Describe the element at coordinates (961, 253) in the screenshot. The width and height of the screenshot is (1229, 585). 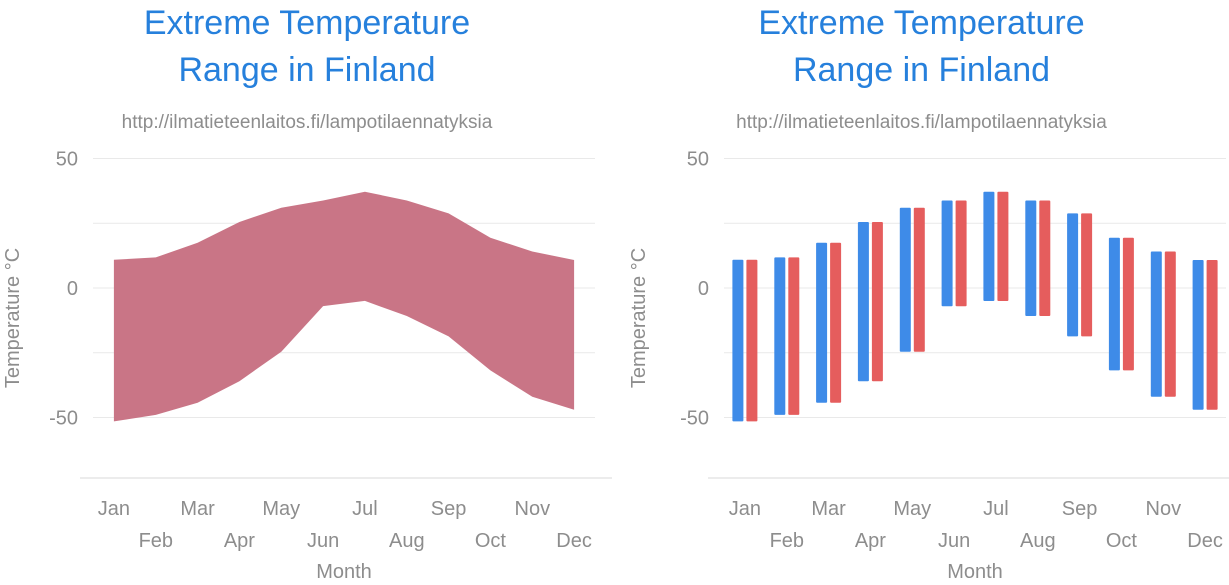
I see `range-bar-series-red-jun` at that location.